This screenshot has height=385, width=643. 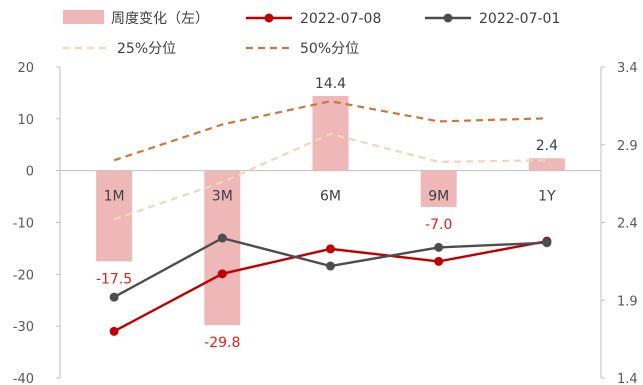 What do you see at coordinates (438, 225) in the screenshot?
I see `bar-value-label: -7.0` at bounding box center [438, 225].